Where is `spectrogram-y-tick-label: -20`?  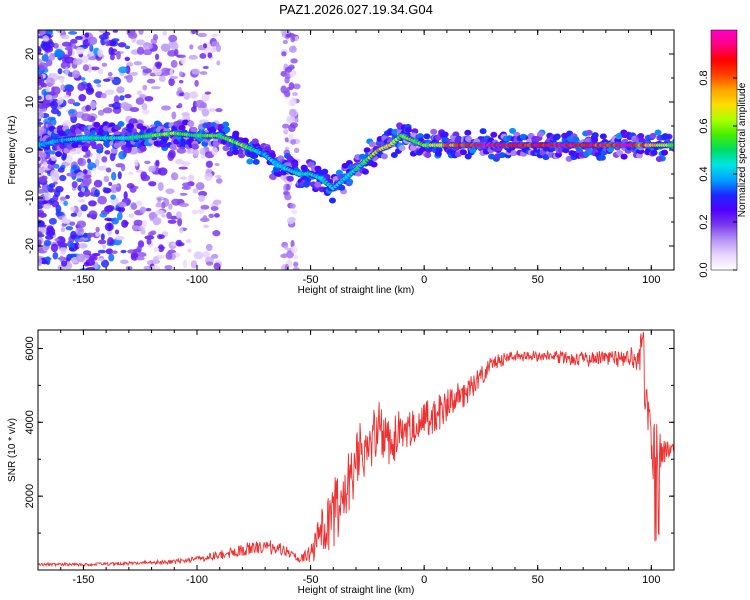
spectrogram-y-tick-label: -20 is located at coordinates (30, 246).